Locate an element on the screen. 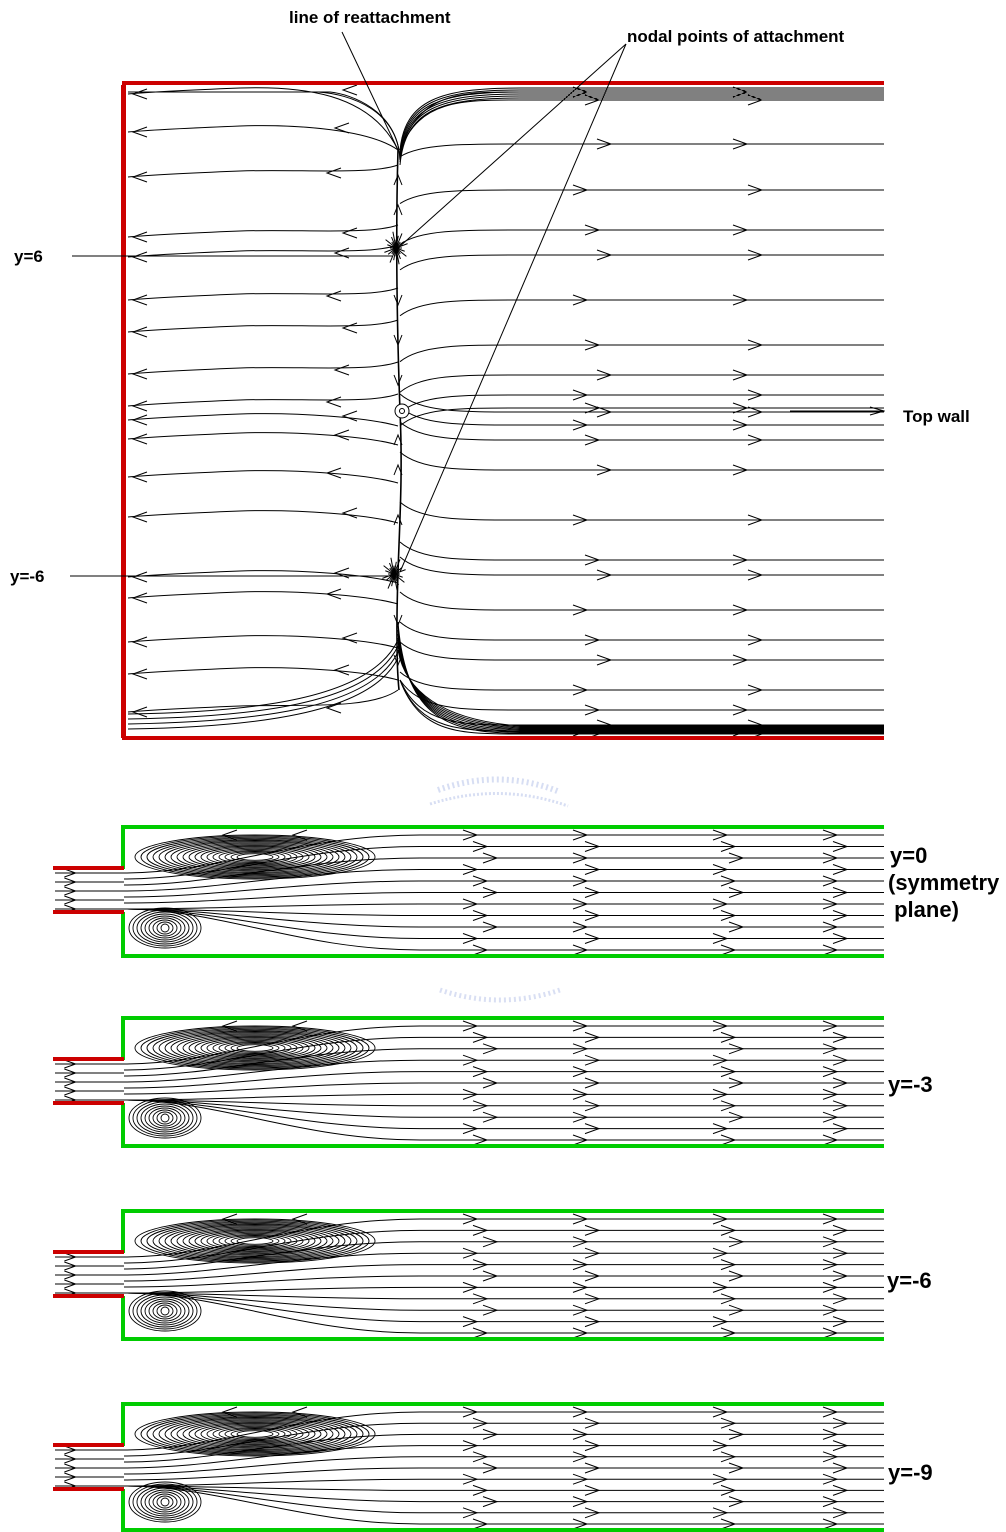 The image size is (1006, 1532). inlet-wall-top is located at coordinates (88, 868).